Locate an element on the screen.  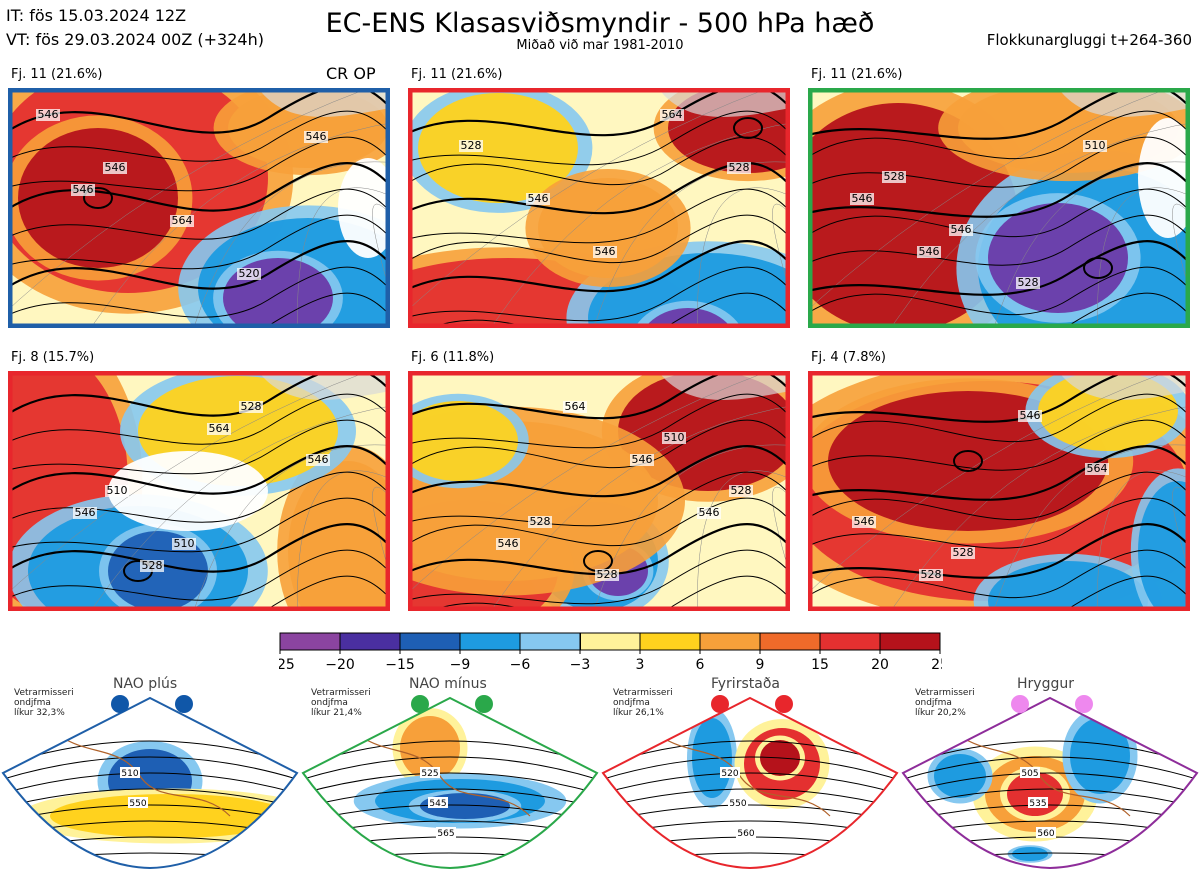
contour-label: 560 is located at coordinates (745, 834).